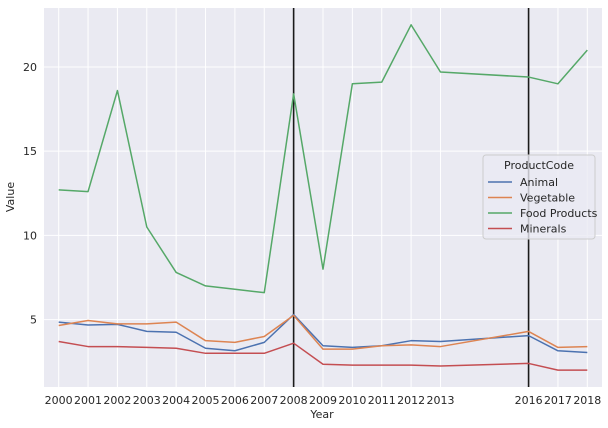 The image size is (608, 428). What do you see at coordinates (147, 400) in the screenshot?
I see `x-tick-label: 2003` at bounding box center [147, 400].